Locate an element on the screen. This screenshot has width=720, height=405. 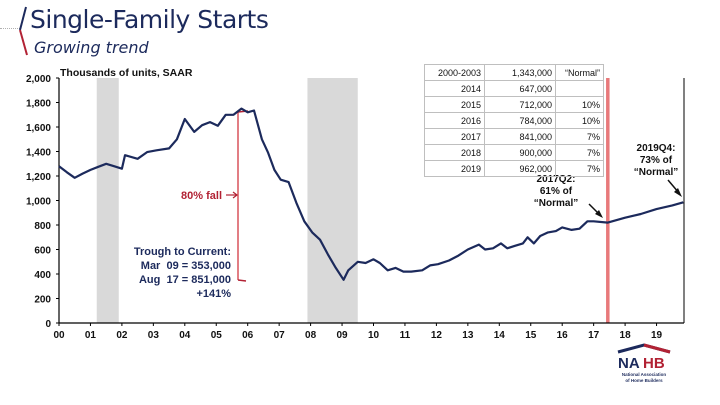
table-row: 2014 647,000 is located at coordinates (514, 88).